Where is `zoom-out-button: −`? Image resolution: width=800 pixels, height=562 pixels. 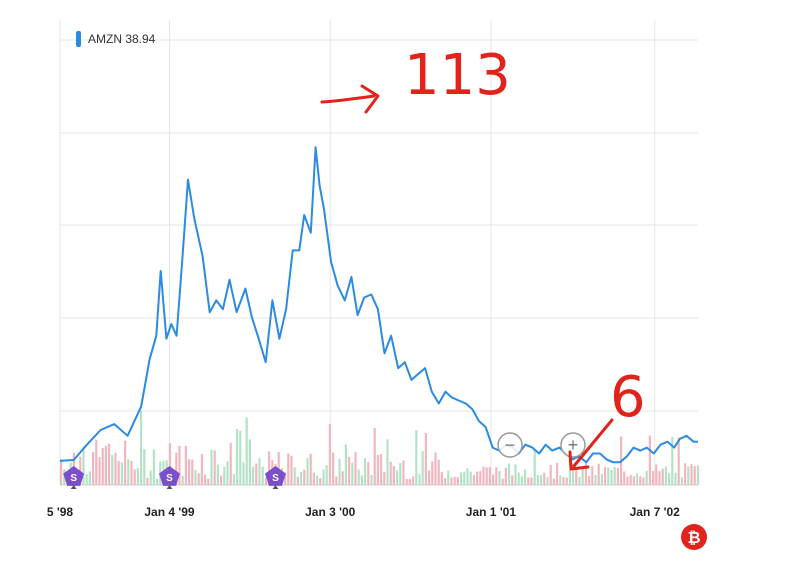
zoom-out-button: − is located at coordinates (510, 445).